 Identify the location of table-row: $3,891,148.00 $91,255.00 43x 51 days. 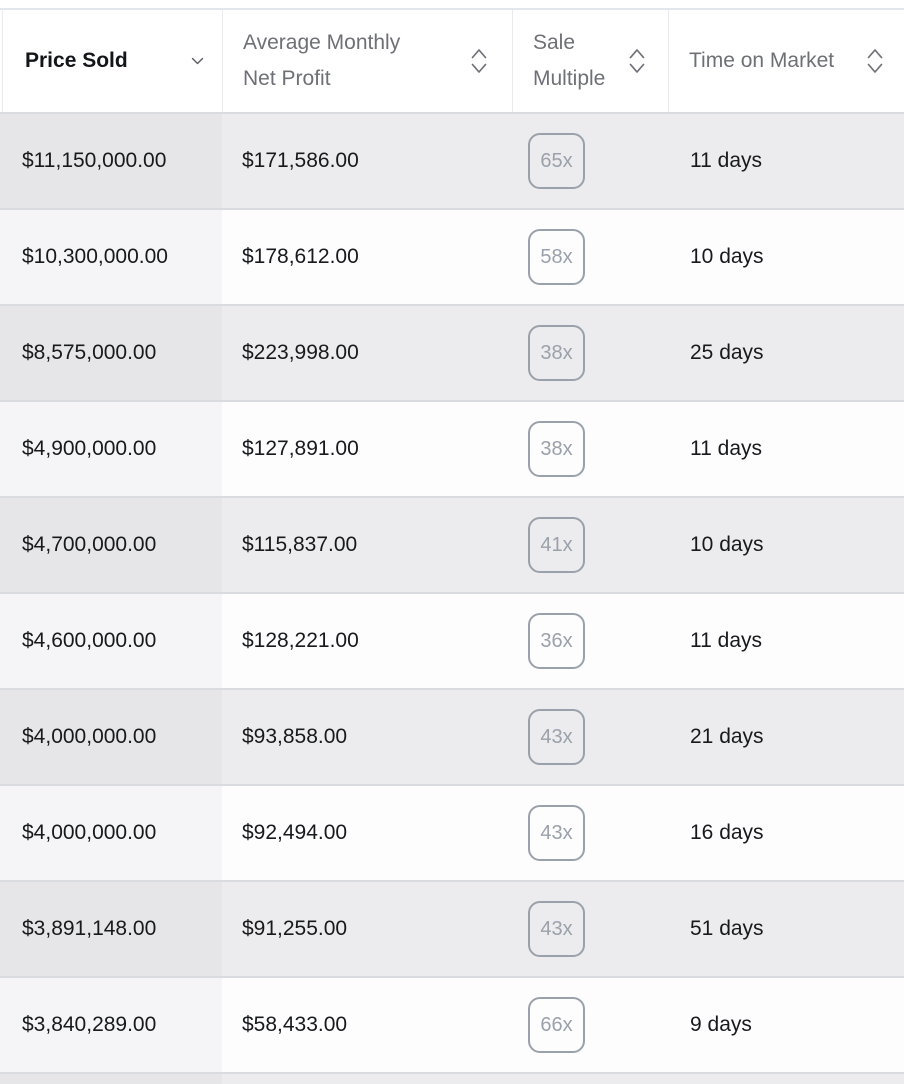
(452, 928).